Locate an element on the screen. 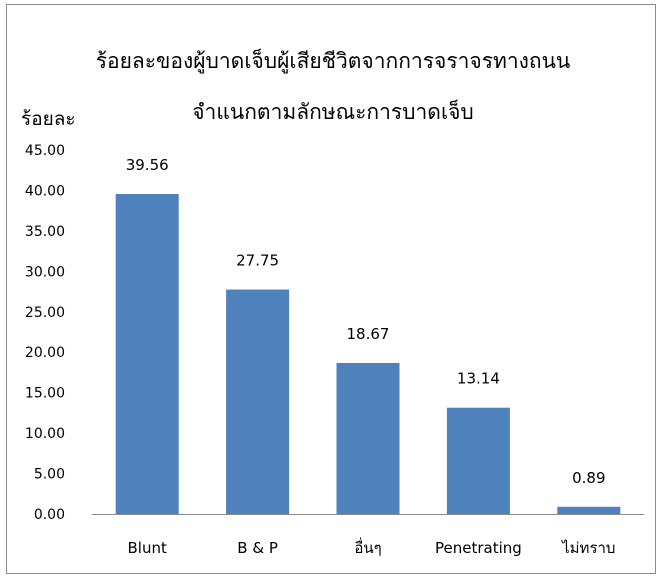 The height and width of the screenshot is (579, 663). y-tick-label: 30.00 is located at coordinates (45, 272).